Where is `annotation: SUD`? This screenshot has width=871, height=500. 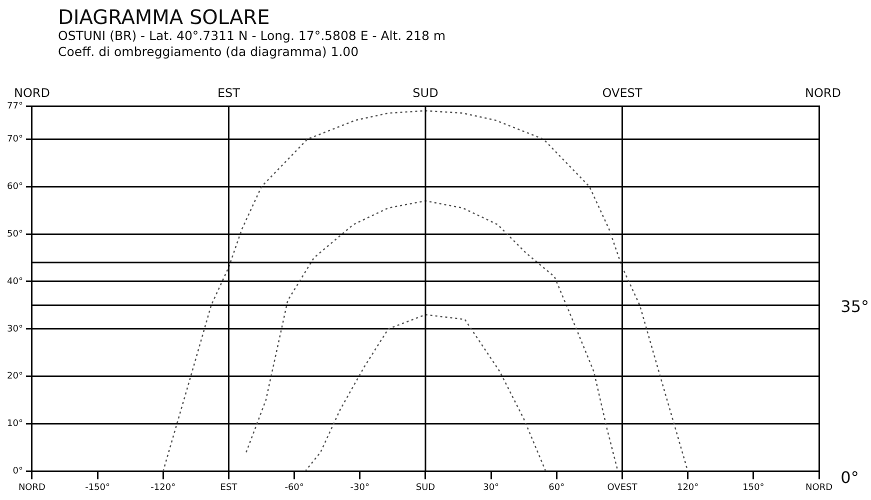
annotation: SUD is located at coordinates (425, 93).